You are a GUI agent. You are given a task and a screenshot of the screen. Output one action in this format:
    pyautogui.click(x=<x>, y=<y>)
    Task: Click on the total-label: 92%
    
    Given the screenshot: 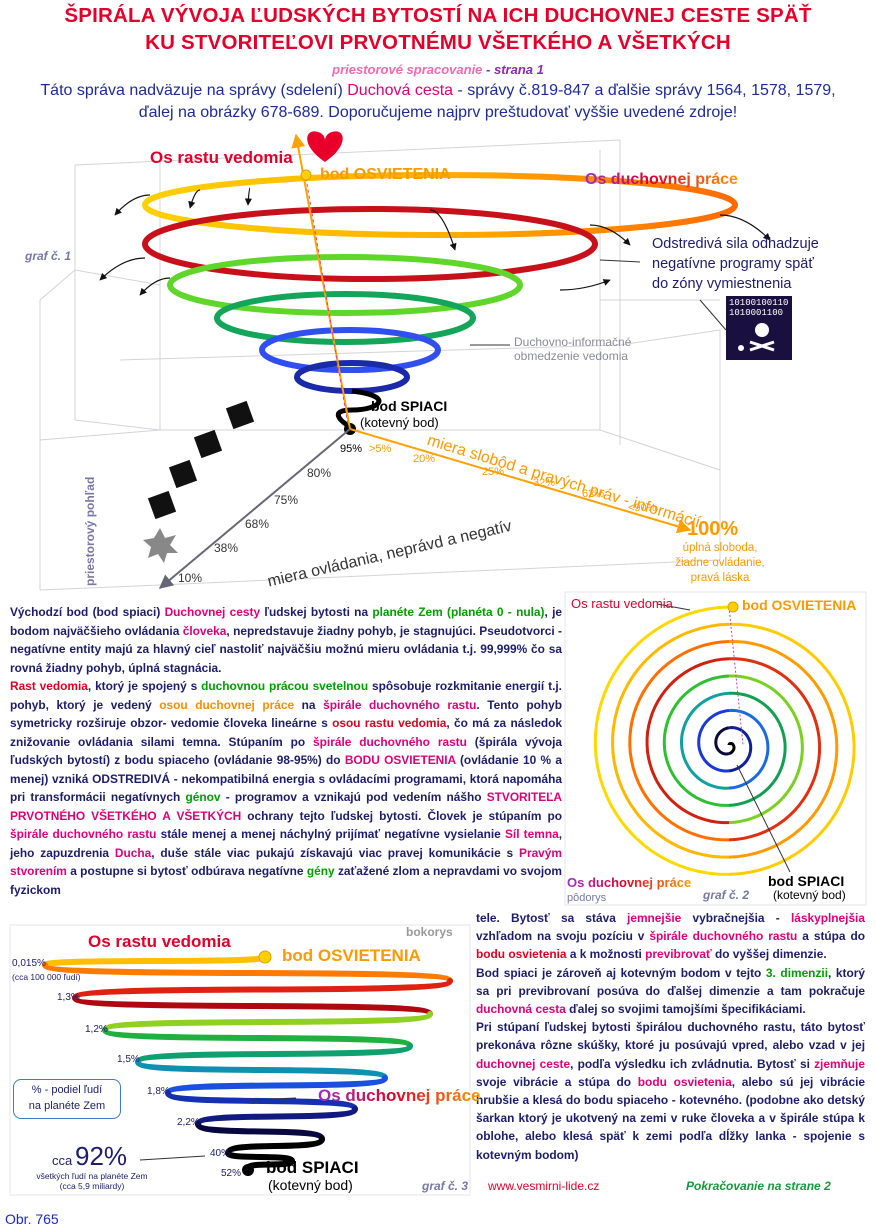 What is the action you would take?
    pyautogui.click(x=101, y=1156)
    